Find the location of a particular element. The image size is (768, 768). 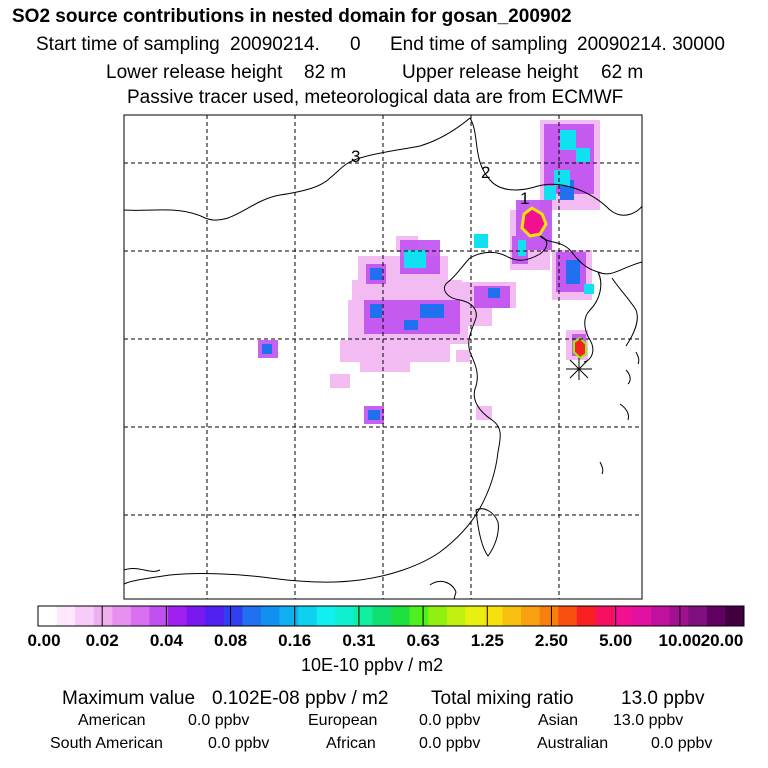

start-time-value: 20090214. is located at coordinates (275, 44).